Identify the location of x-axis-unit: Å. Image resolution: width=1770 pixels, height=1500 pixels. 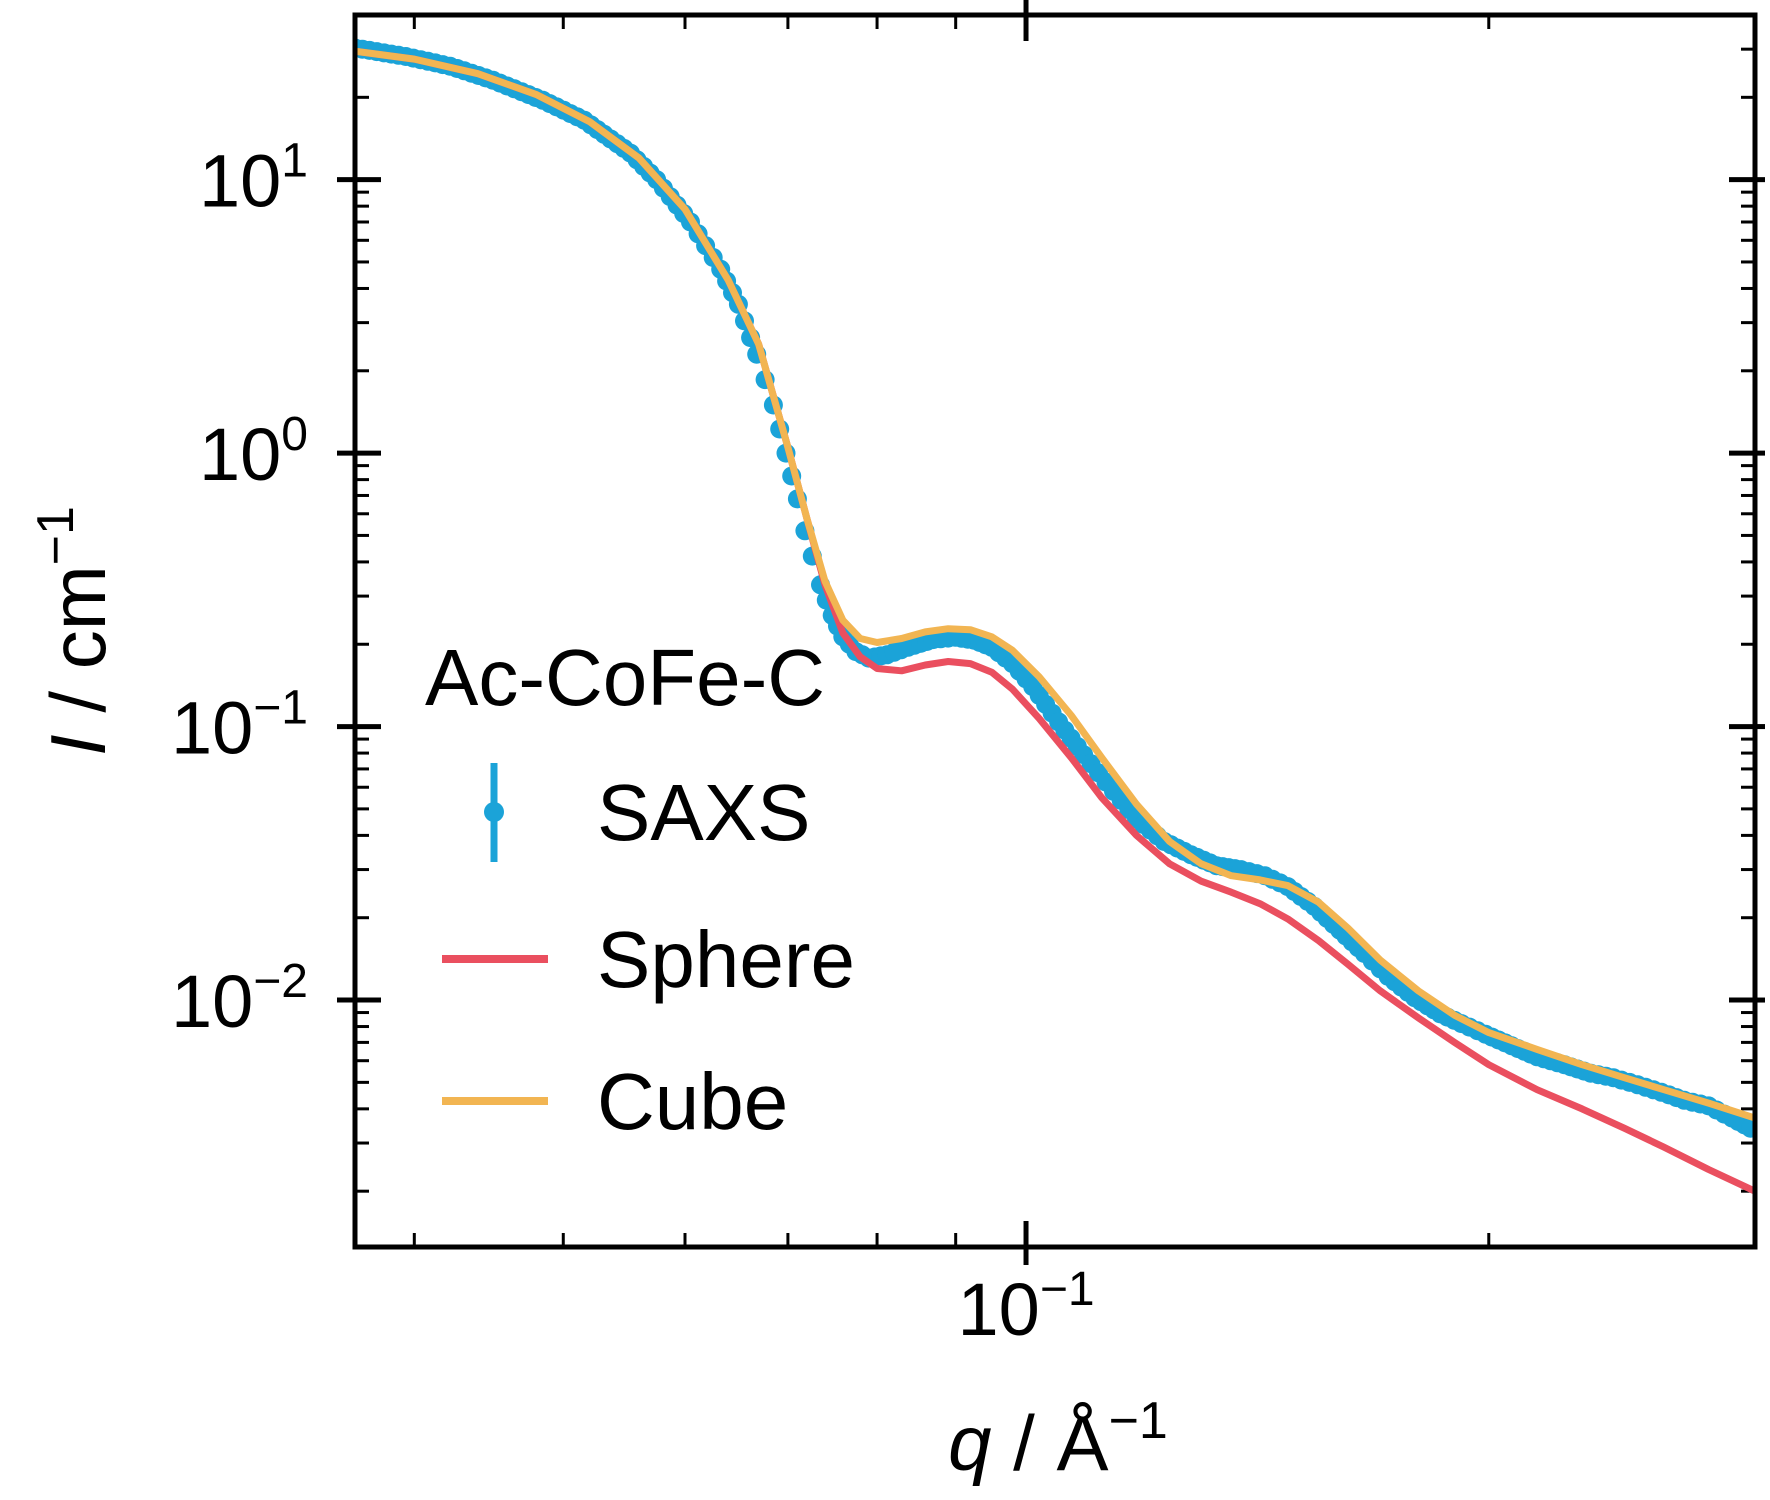
(1083, 1443).